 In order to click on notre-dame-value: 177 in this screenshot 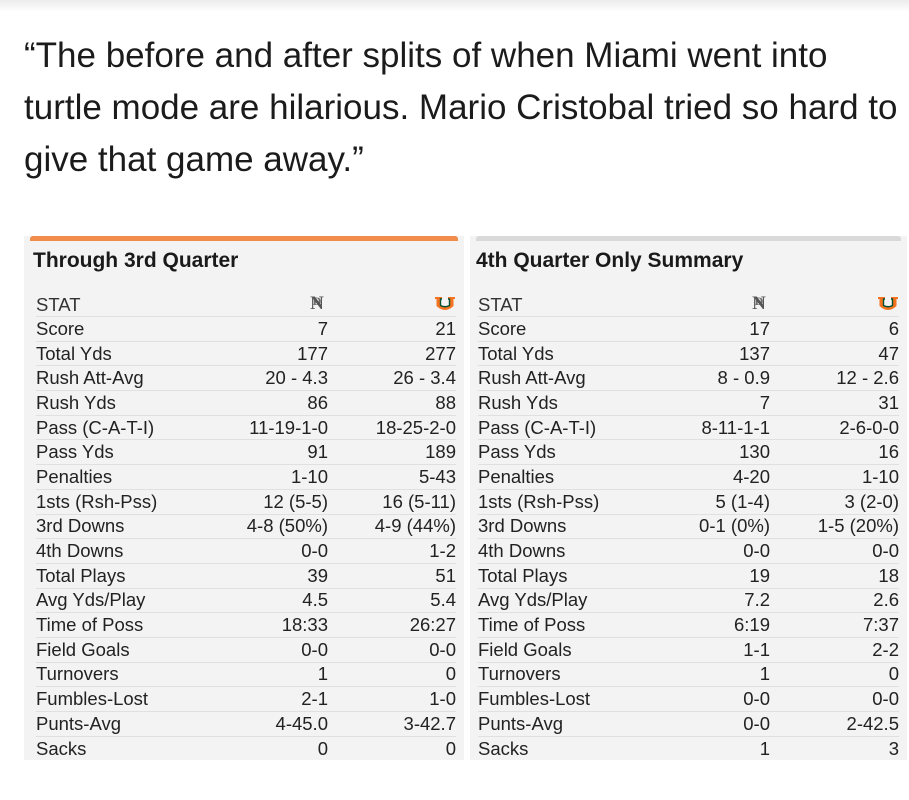, I will do `click(312, 353)`.